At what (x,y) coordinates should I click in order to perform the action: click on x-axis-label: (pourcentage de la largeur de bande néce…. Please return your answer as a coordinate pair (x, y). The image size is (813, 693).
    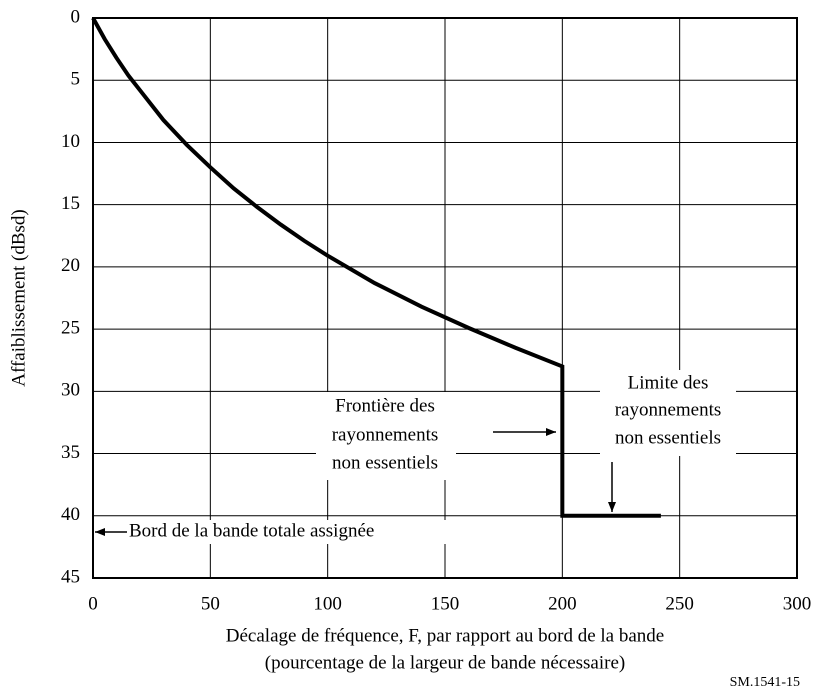
    Looking at the image, I should click on (445, 662).